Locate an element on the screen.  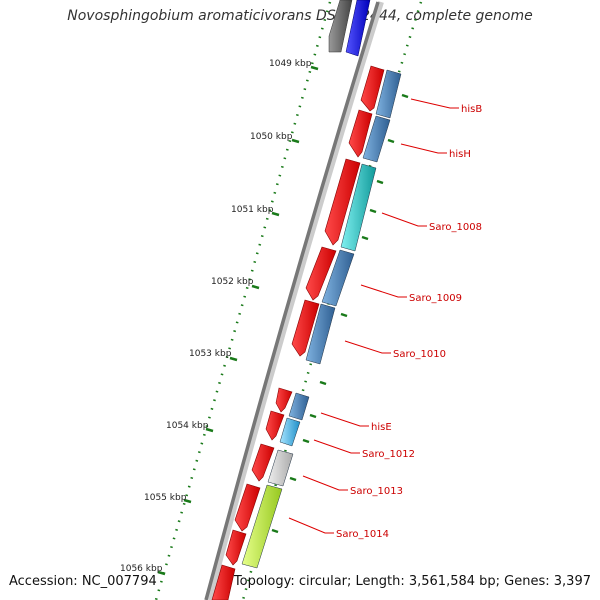
cds-arrow-next is located at coordinates (236, 547).